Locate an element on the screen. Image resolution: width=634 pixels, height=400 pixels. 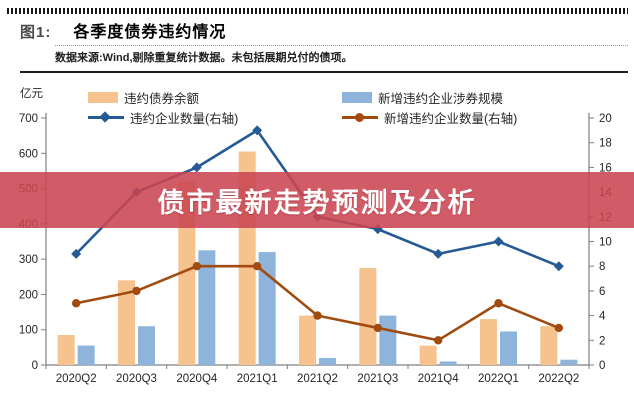
right-tick-label: 20 is located at coordinates (605, 119).